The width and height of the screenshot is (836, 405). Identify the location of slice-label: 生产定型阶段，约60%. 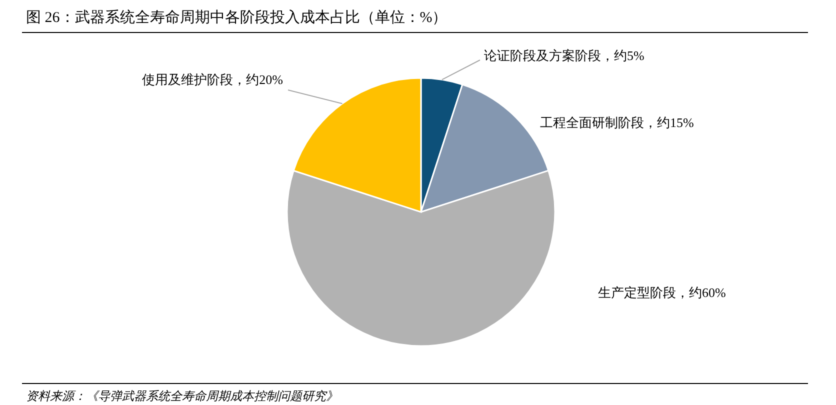
(662, 292).